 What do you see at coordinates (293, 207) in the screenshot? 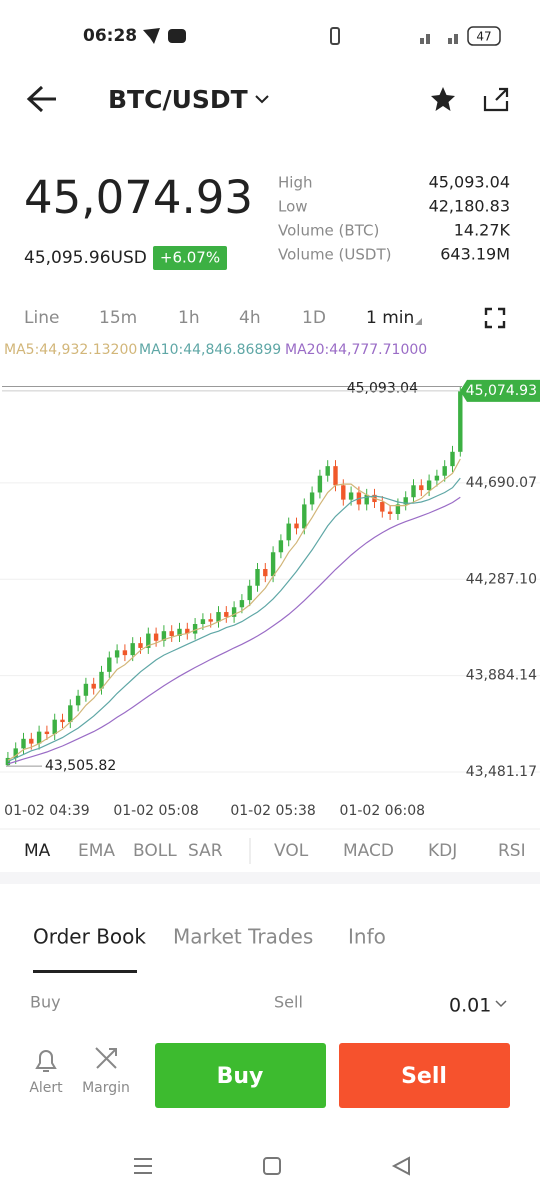
I see `stat-label: Low` at bounding box center [293, 207].